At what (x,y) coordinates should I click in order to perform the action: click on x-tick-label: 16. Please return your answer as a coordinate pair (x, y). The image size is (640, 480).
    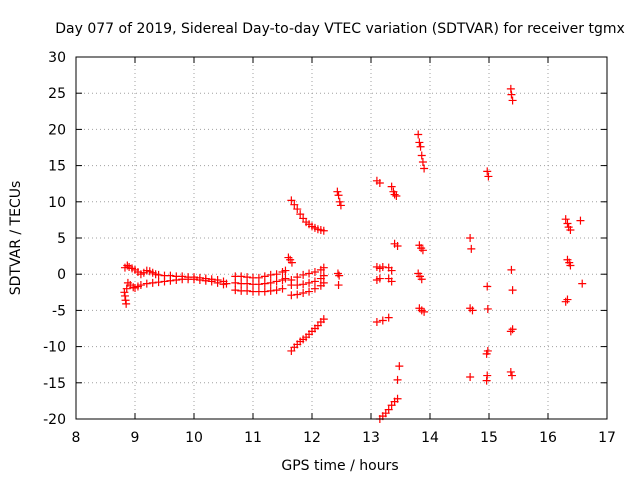
    Looking at the image, I should click on (548, 438).